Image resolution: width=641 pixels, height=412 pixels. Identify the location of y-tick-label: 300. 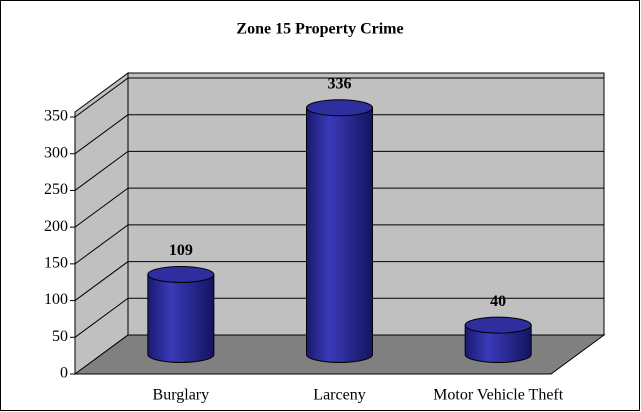
(56, 152).